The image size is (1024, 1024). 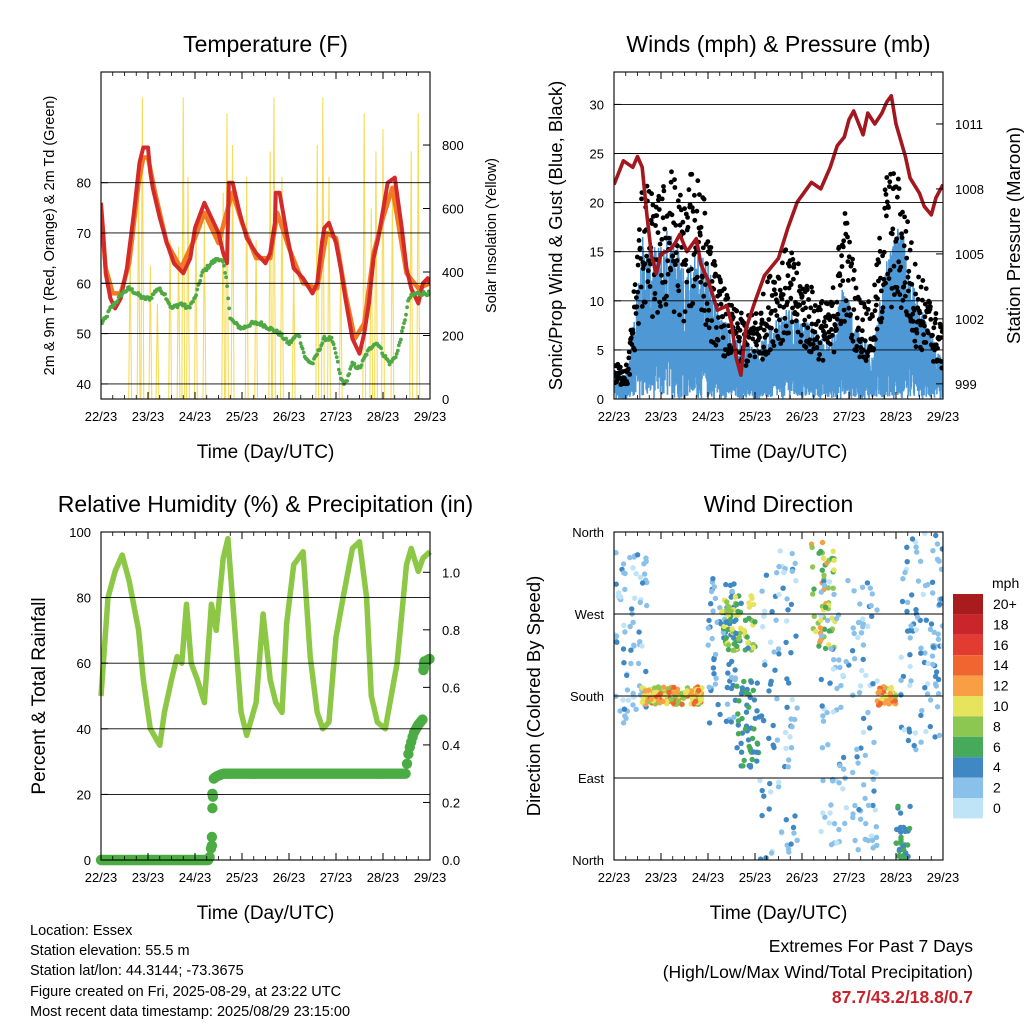 I want to click on x-tick-label: 28/23, so click(x=896, y=877).